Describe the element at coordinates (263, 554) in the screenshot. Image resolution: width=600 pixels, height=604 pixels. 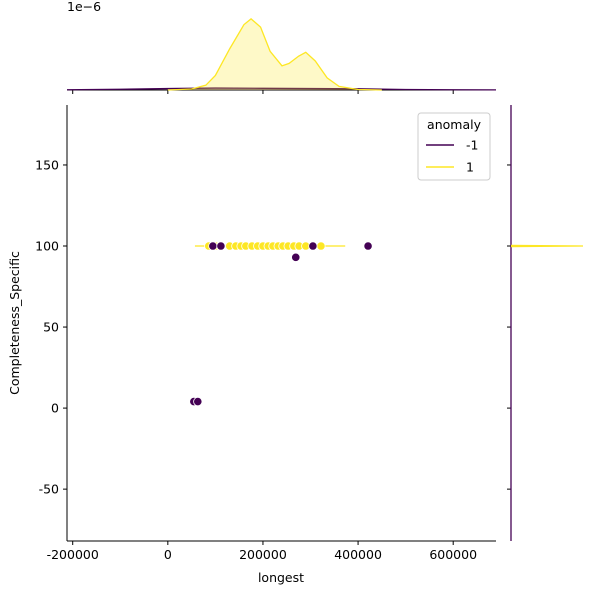
I see `x-tick-label: 200000` at that location.